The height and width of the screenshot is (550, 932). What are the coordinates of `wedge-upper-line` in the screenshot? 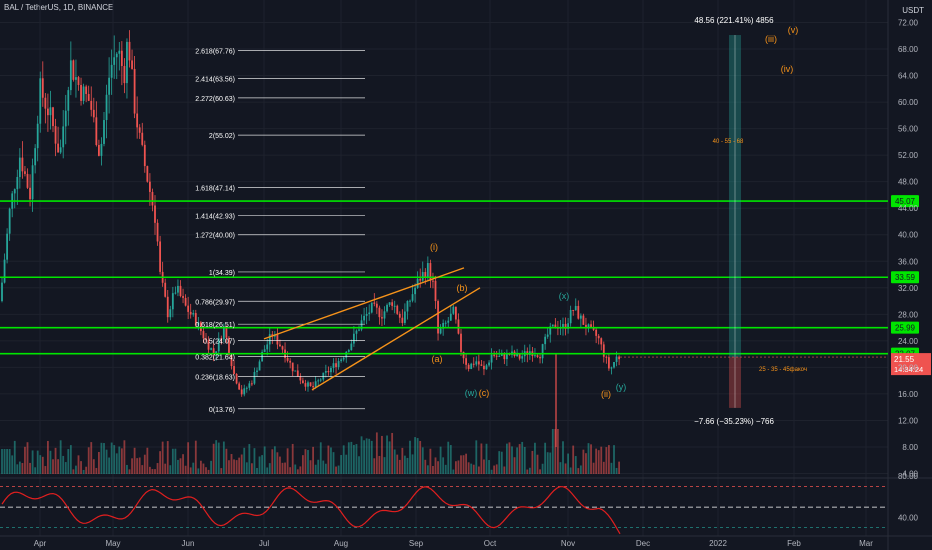 It's located at (364, 303).